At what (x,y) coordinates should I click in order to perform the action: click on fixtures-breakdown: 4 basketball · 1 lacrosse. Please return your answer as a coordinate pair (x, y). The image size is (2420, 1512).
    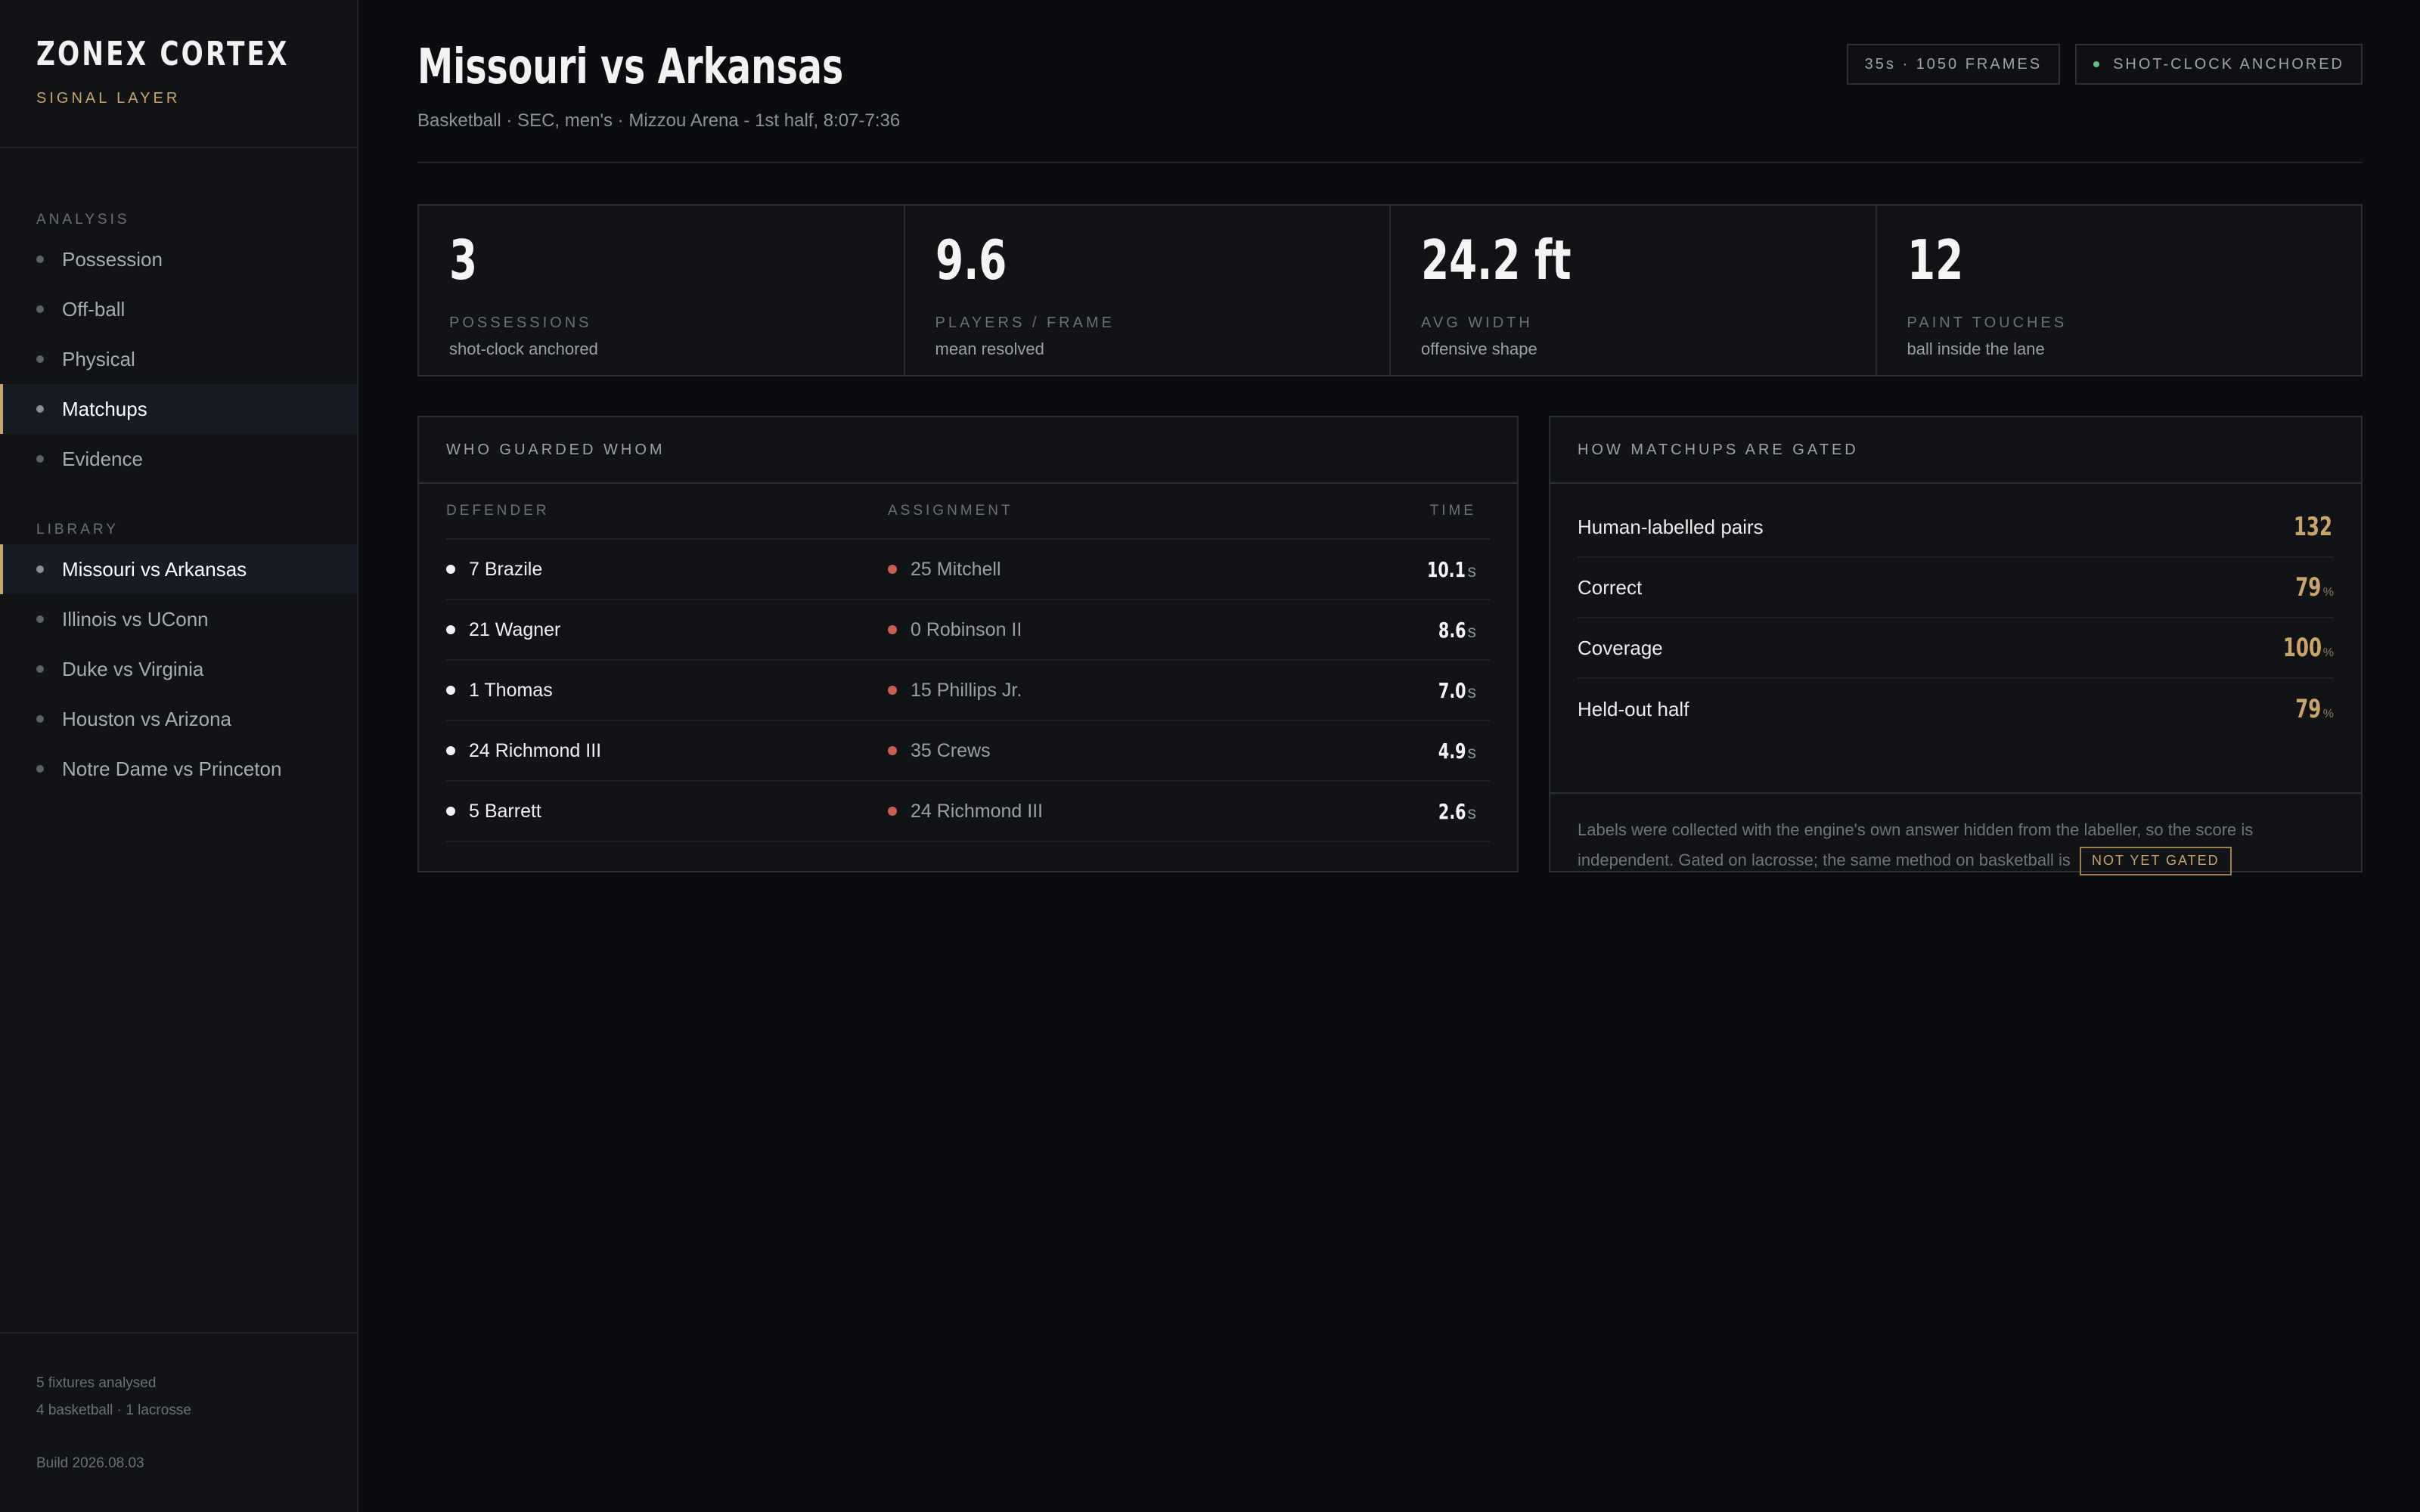
    Looking at the image, I should click on (114, 1410).